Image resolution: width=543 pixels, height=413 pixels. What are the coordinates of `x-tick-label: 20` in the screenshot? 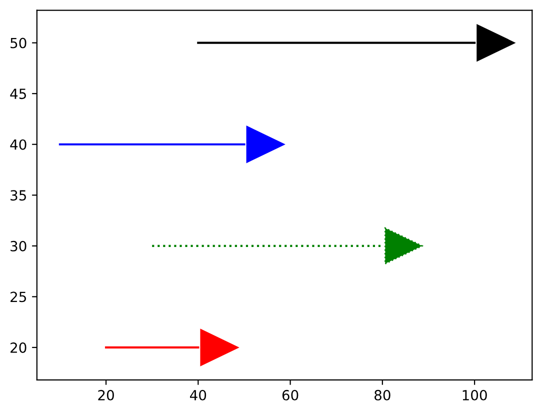 It's located at (106, 395).